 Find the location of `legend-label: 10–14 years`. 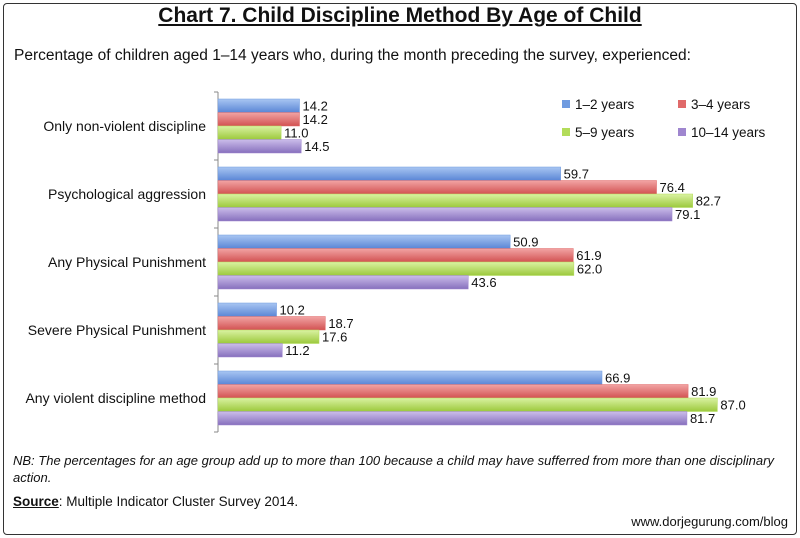

legend-label: 10–14 years is located at coordinates (728, 132).